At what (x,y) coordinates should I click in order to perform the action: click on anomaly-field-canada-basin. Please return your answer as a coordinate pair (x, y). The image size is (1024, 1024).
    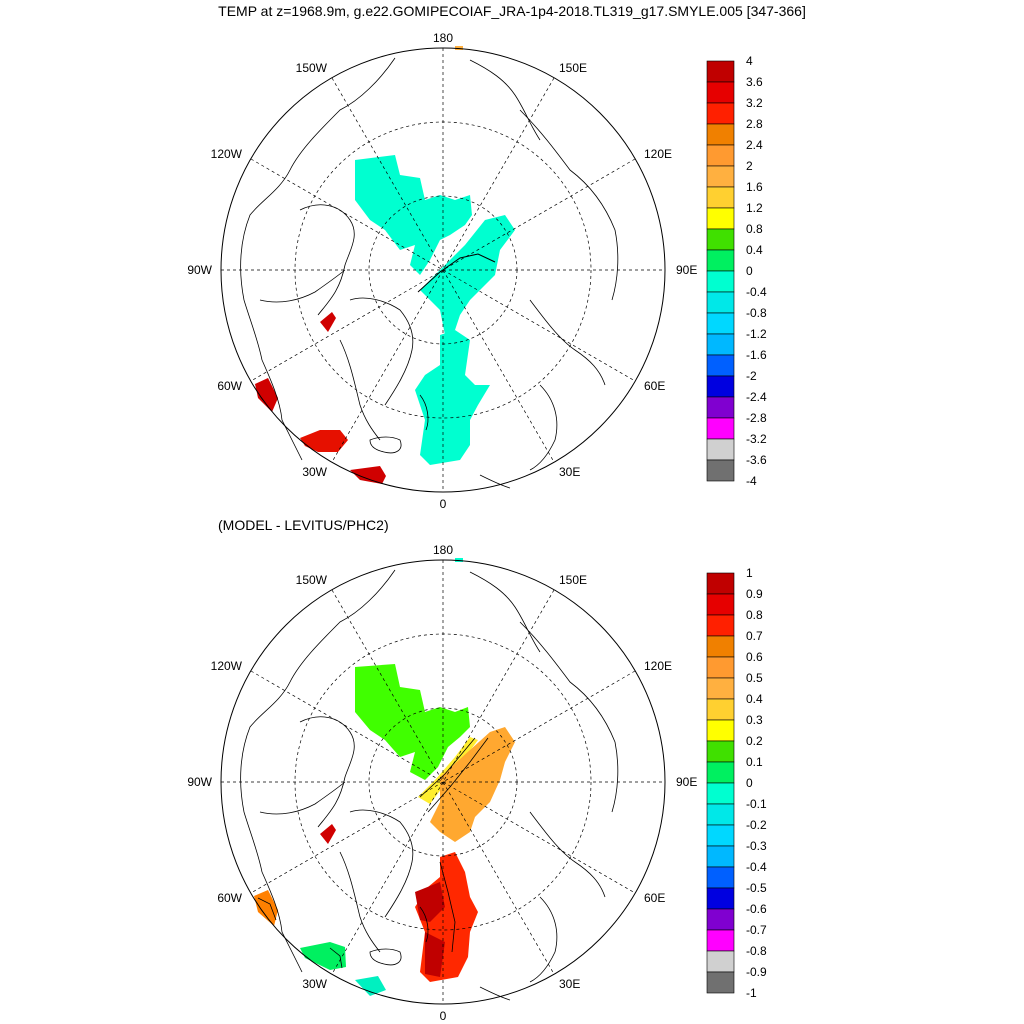
    Looking at the image, I should click on (413, 215).